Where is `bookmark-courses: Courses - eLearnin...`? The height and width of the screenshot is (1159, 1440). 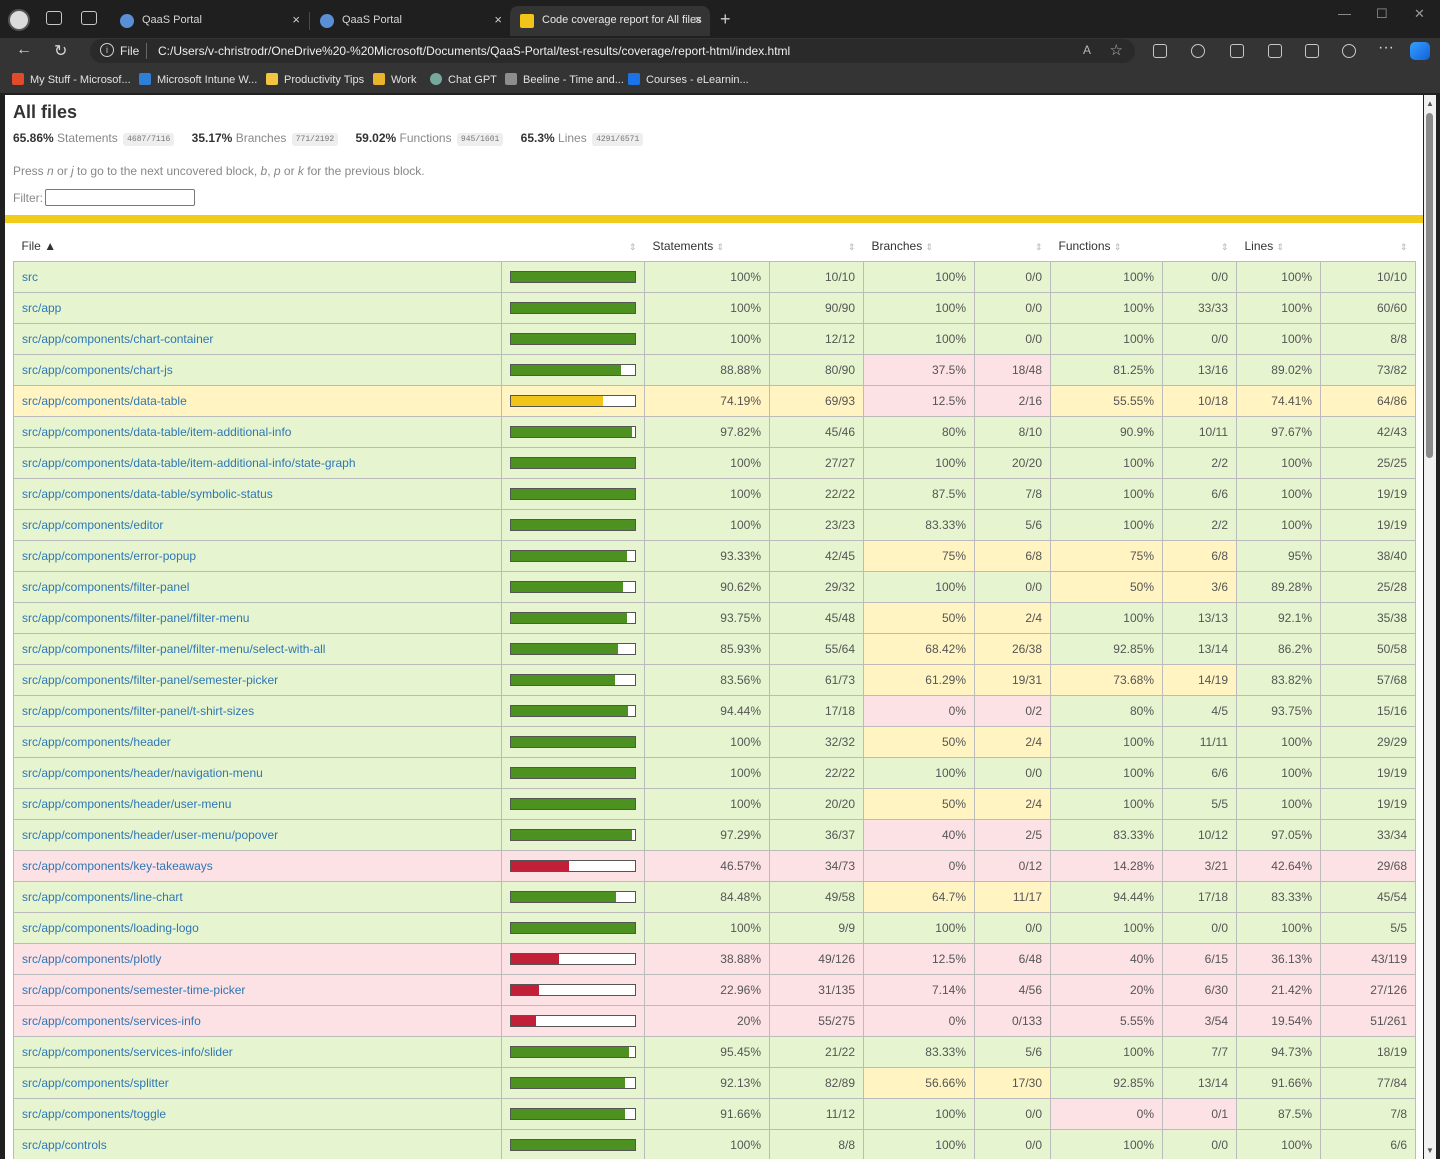 bookmark-courses: Courses - eLearnin... is located at coordinates (688, 79).